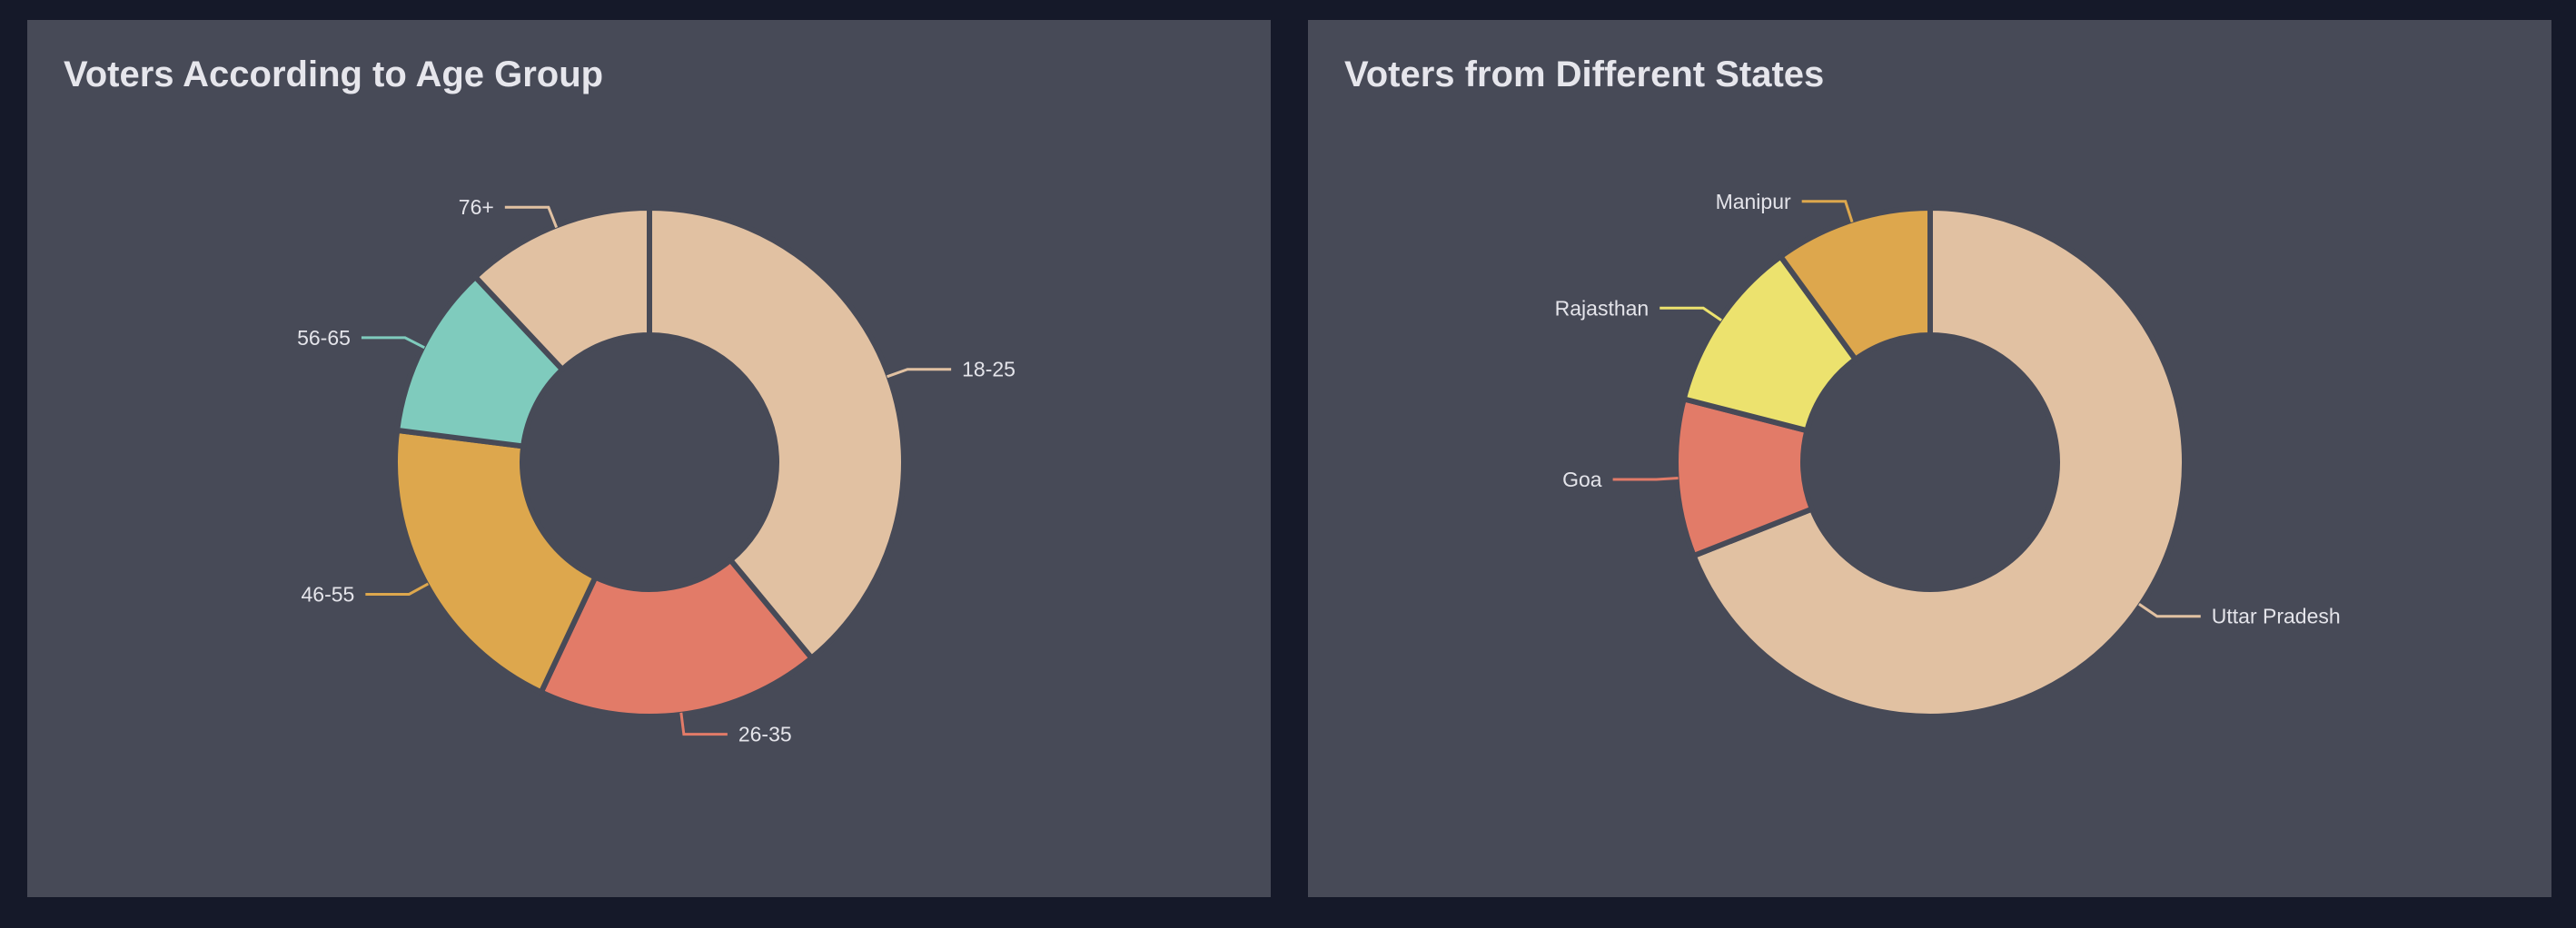  I want to click on slice-label-56-65: 56-65, so click(324, 338).